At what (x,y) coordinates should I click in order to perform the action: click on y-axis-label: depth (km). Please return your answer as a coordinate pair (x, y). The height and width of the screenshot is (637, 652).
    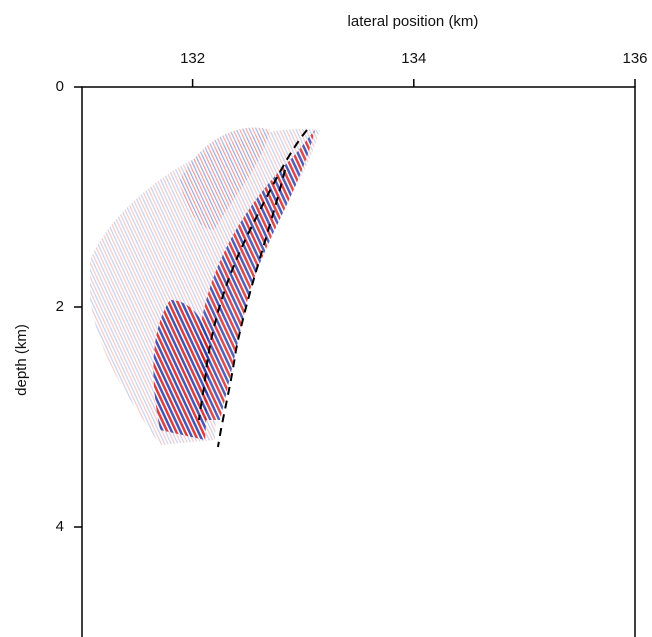
    Looking at the image, I should click on (21, 360).